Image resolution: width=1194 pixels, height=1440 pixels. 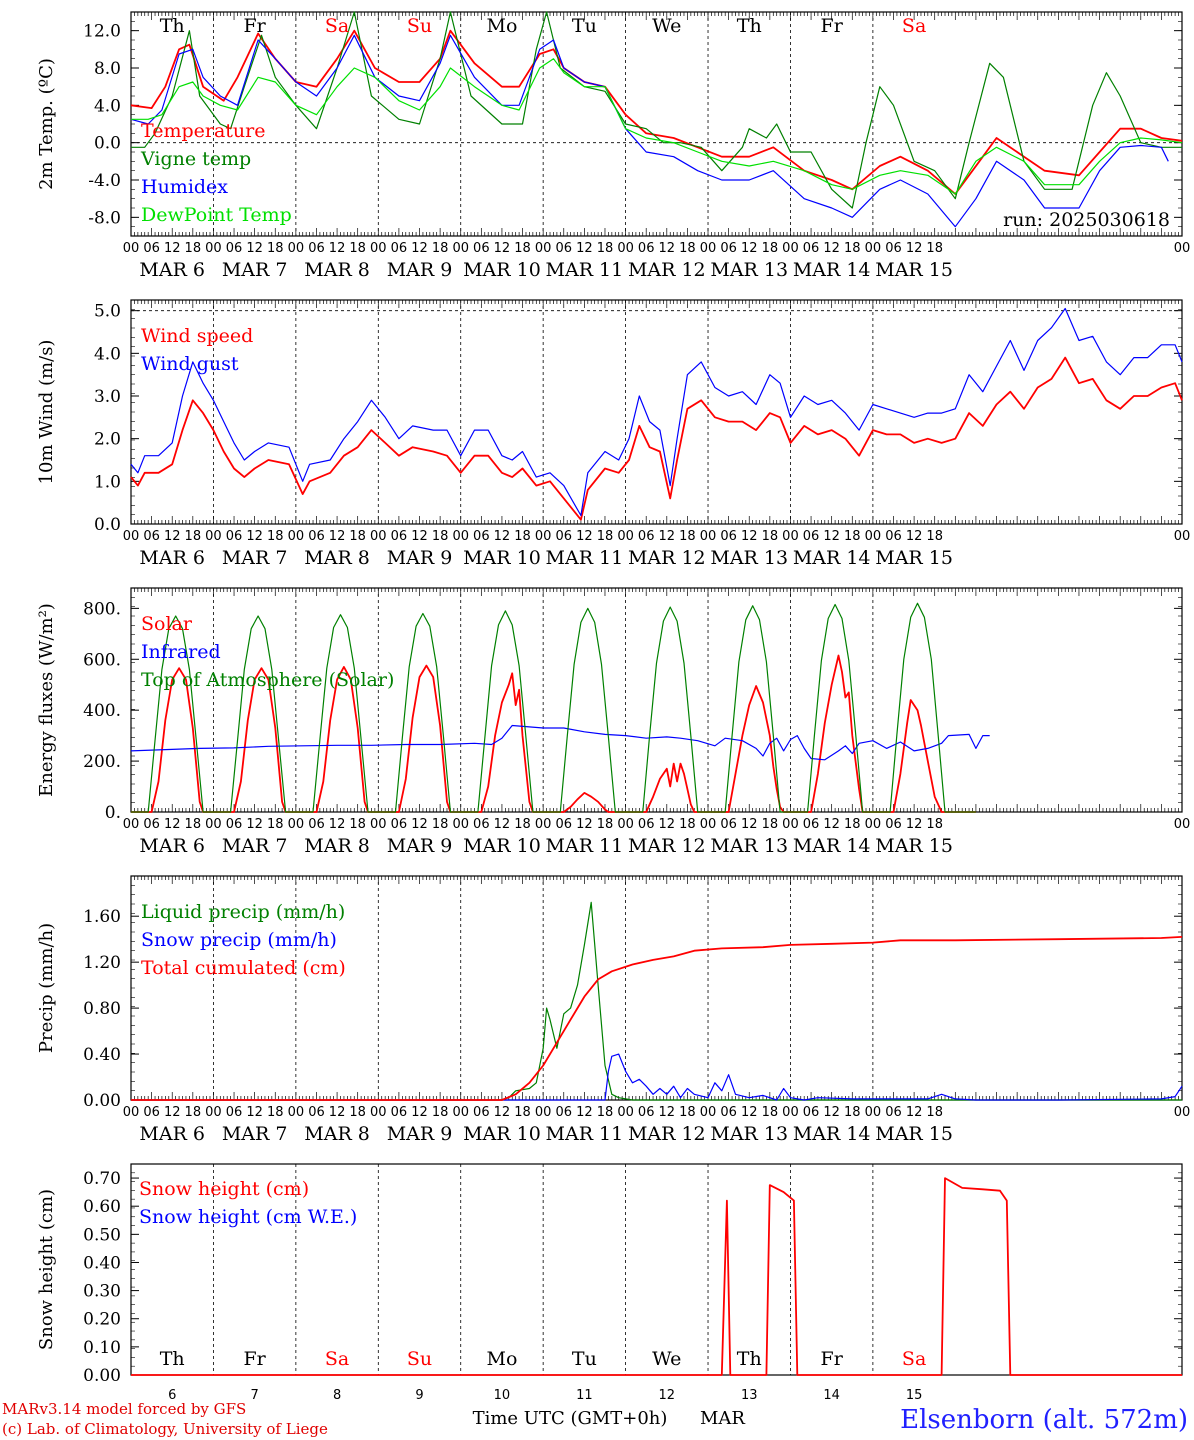 What do you see at coordinates (102, 609) in the screenshot?
I see `y-tick-label: 800.` at bounding box center [102, 609].